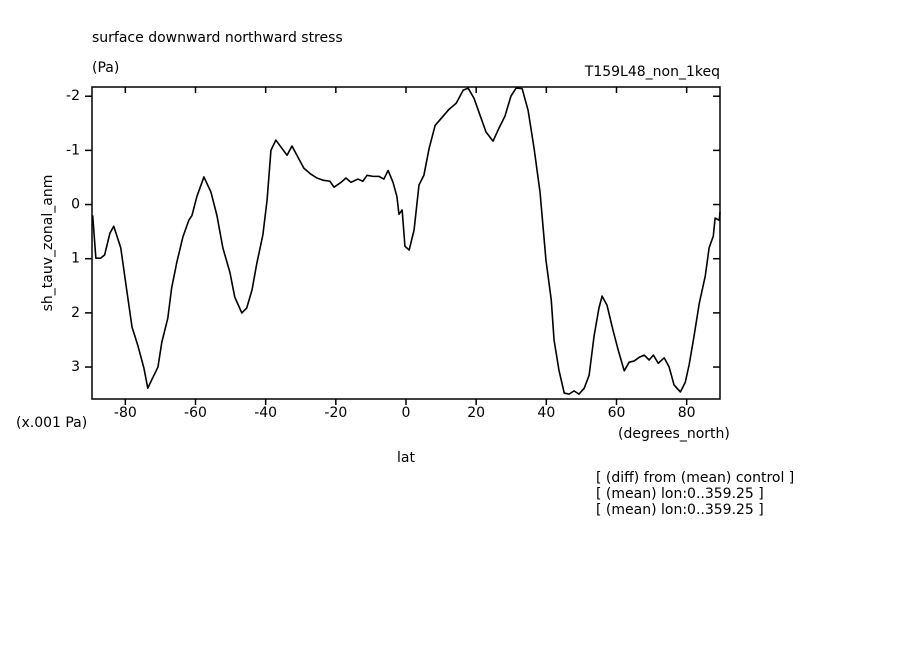  I want to click on y-tick-label: 1, so click(75, 259).